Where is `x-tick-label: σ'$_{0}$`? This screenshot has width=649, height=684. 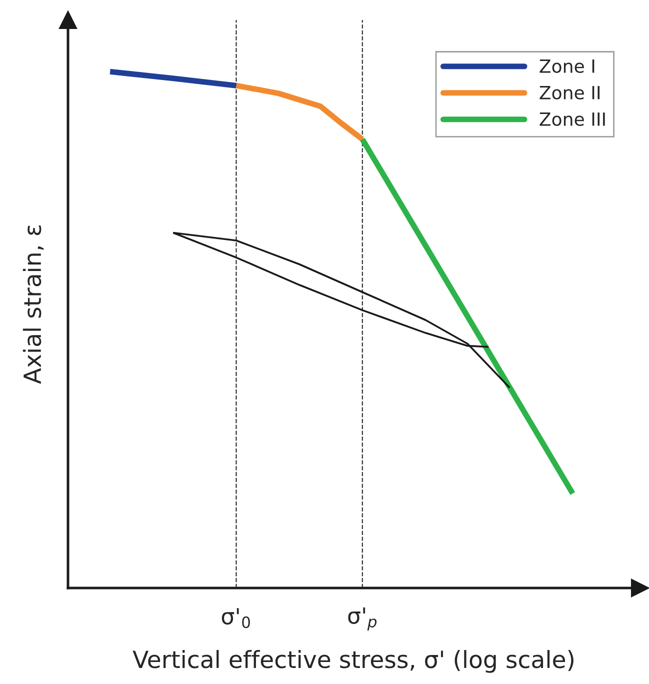
x-tick-label: σ'$_{0}$ is located at coordinates (236, 618).